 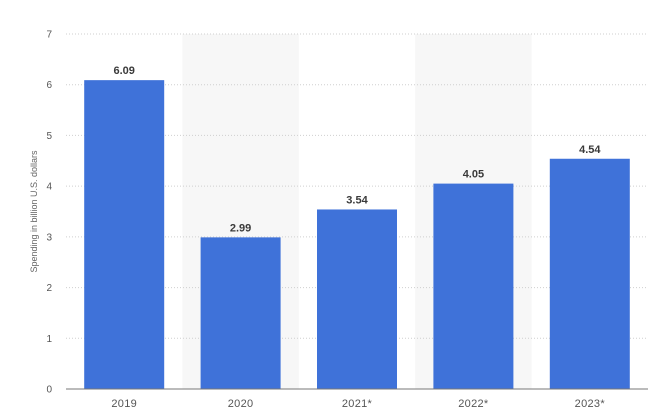 I want to click on y-axis-ticks: 0 1 2 3 4 5 6 7, so click(x=49, y=213).